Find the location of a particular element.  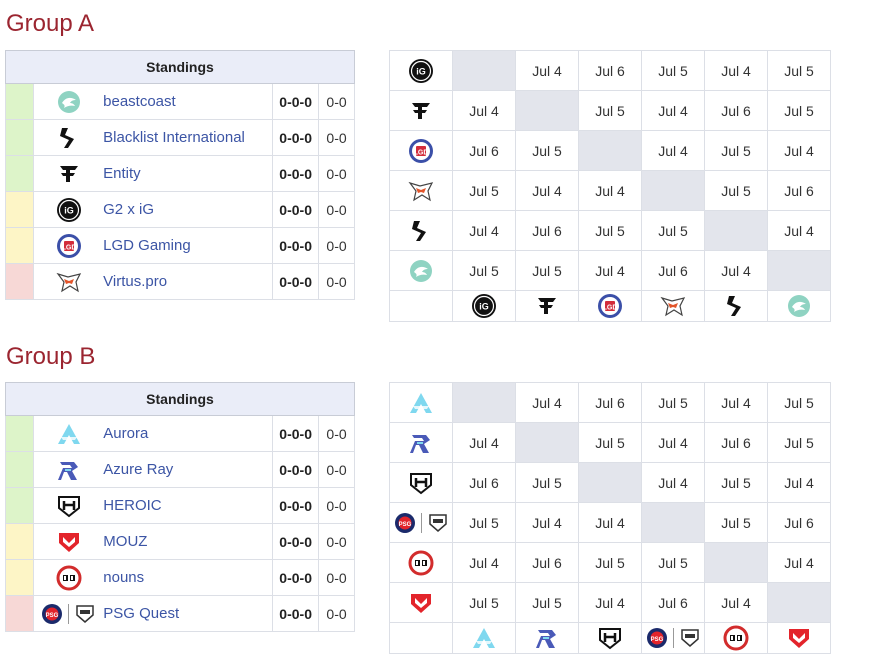

team-logo-cell: PSG is located at coordinates (68, 613).